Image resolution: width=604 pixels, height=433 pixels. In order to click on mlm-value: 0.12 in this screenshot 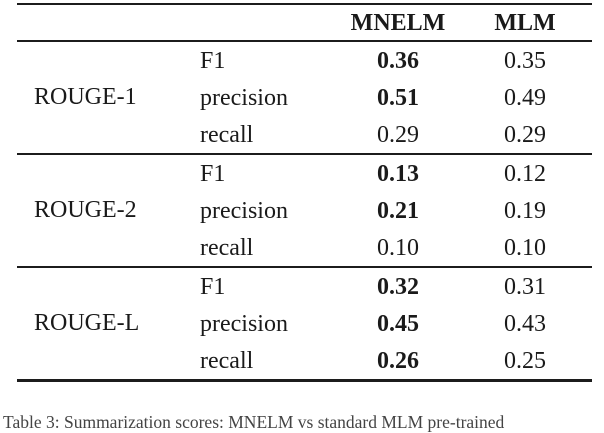, I will do `click(525, 173)`.